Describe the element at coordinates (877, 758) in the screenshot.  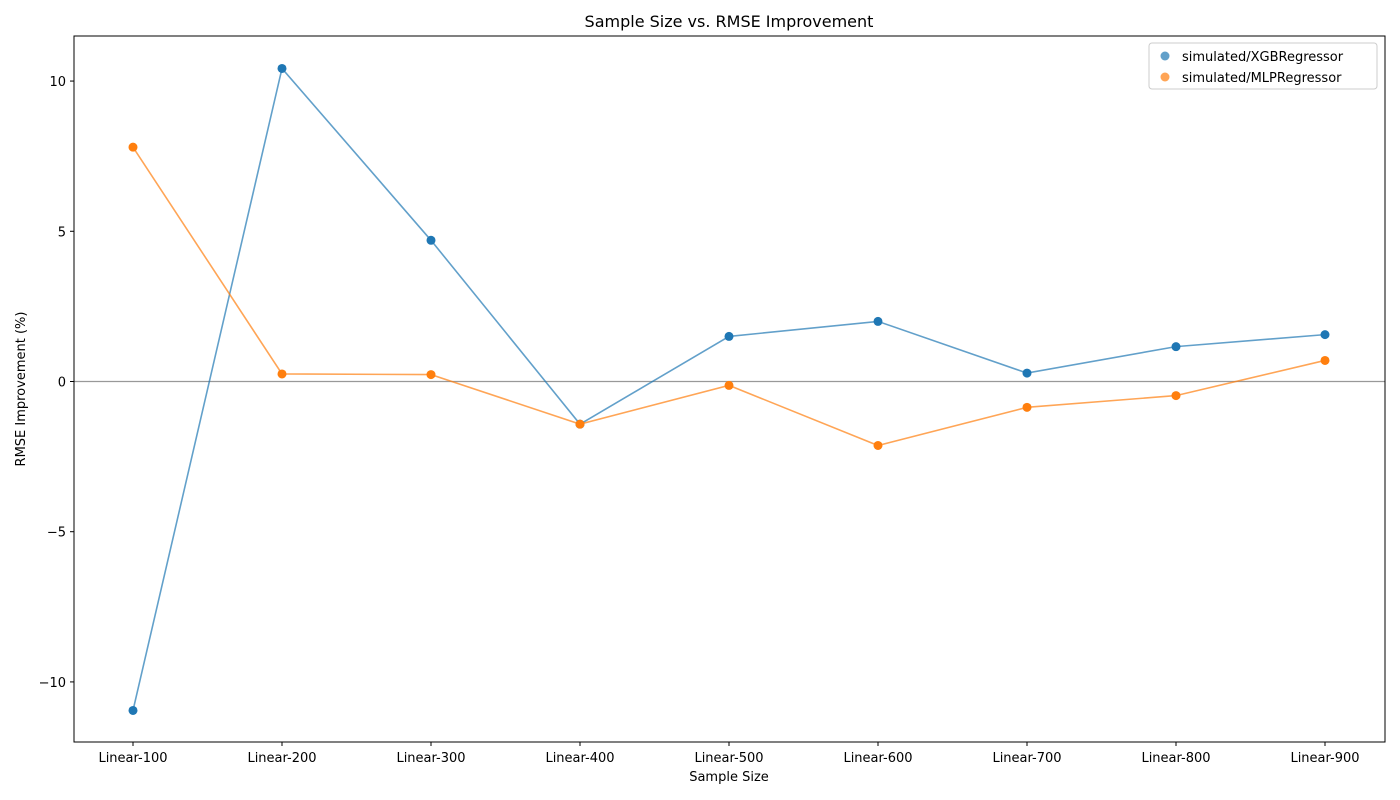
I see `x-tick-label: Linear-600` at that location.